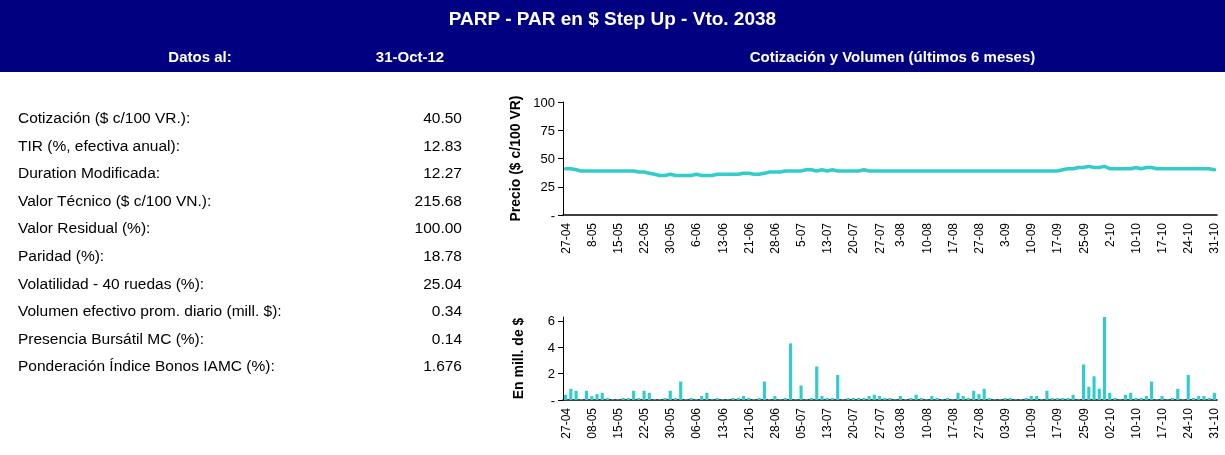  What do you see at coordinates (952, 423) in the screenshot?
I see `x-tick-label: 17-08` at bounding box center [952, 423].